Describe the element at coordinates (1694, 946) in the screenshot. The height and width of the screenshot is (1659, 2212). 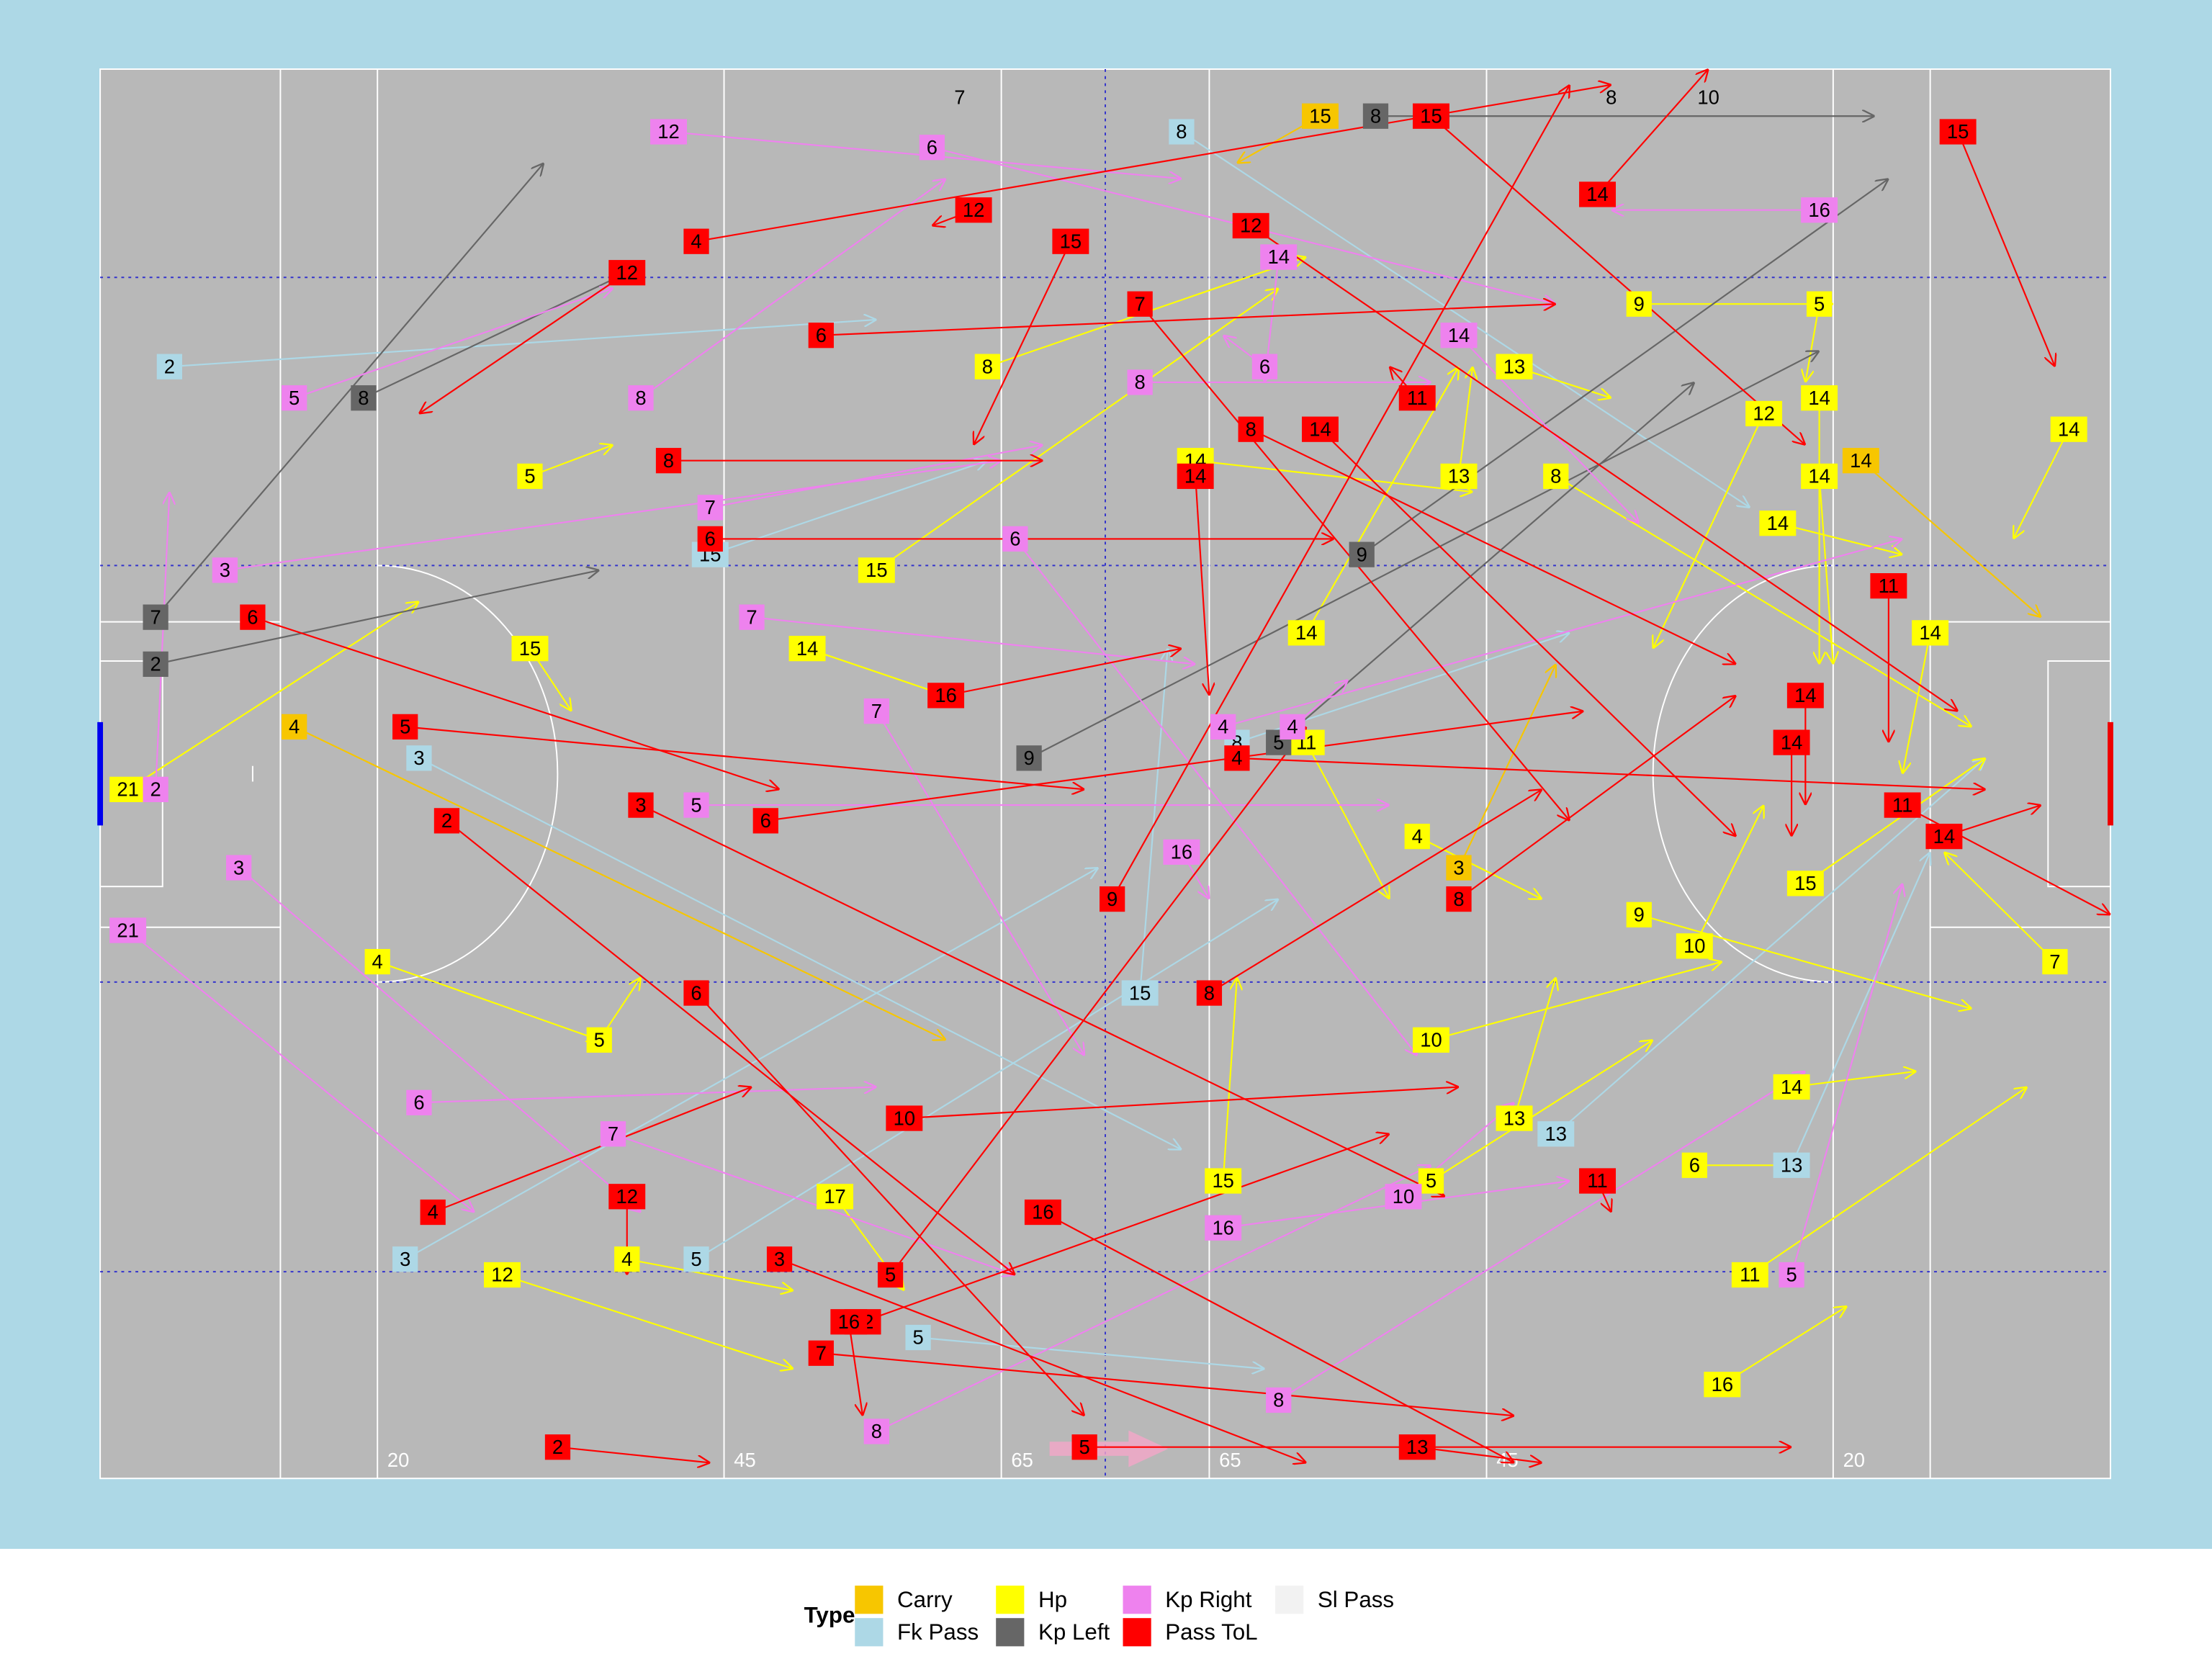
I see `event-label: 10` at that location.